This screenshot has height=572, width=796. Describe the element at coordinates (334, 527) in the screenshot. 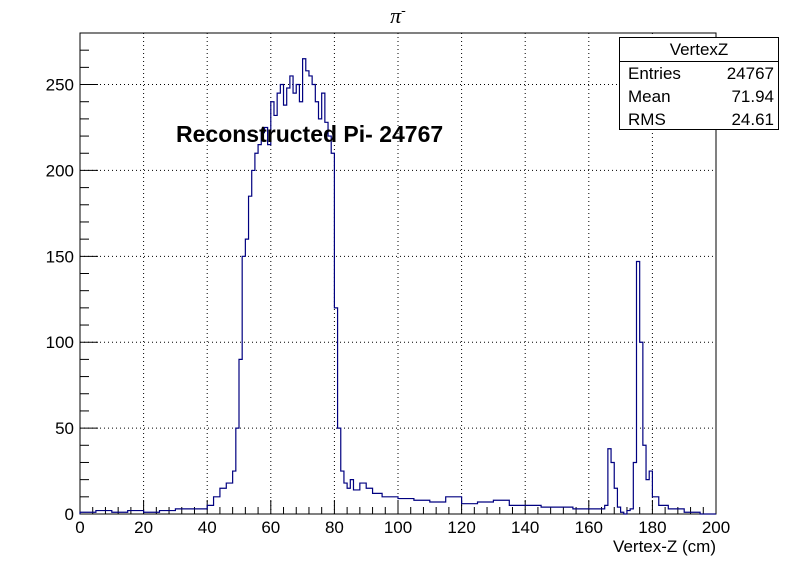

I see `x-tick-label: 80` at that location.